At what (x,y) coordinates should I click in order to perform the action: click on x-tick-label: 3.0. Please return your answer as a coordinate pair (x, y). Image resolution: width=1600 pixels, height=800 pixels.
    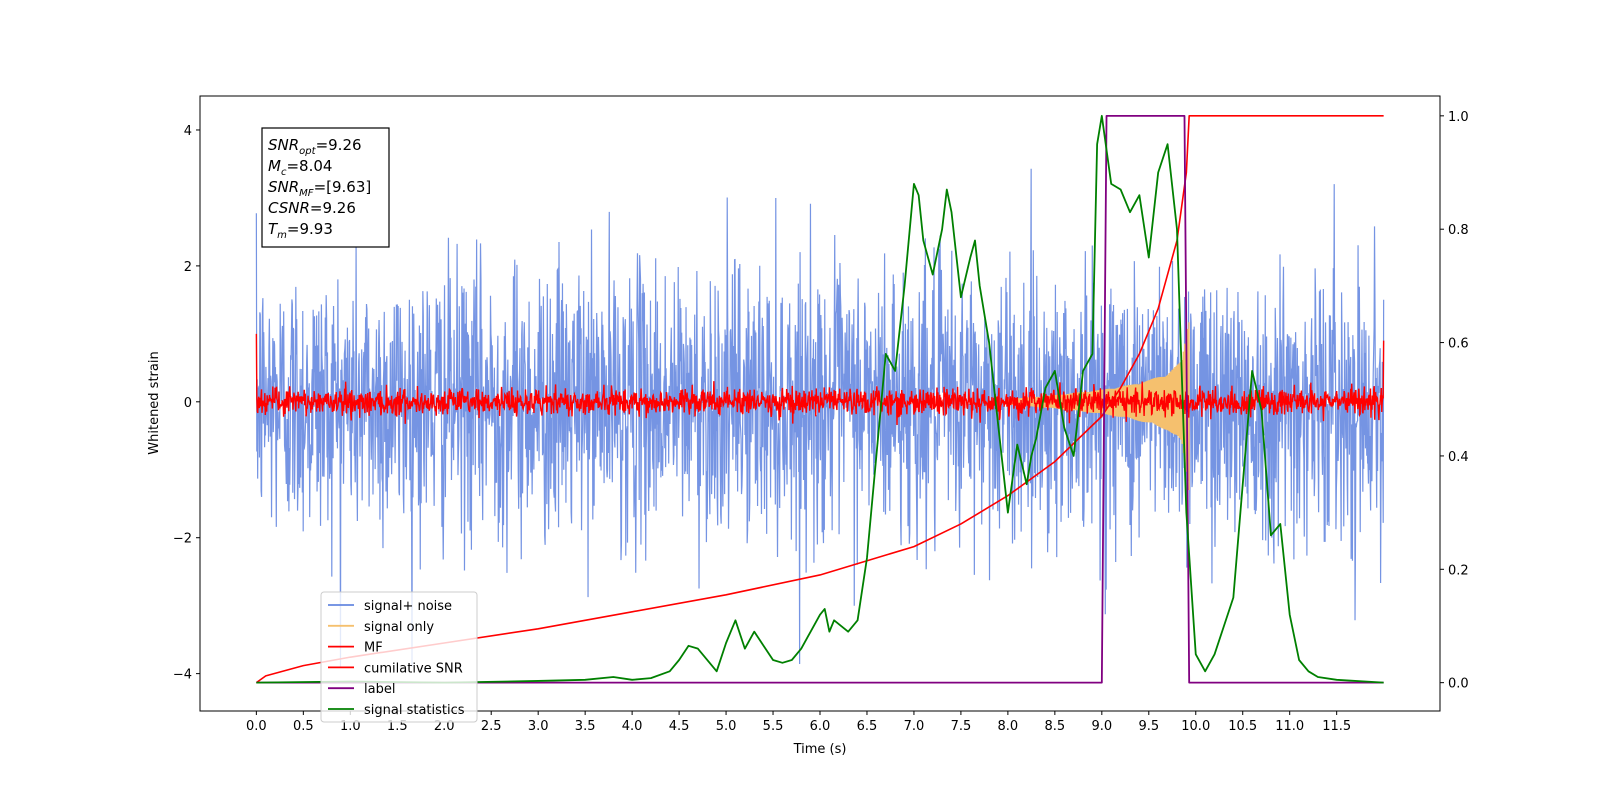
    Looking at the image, I should click on (538, 726).